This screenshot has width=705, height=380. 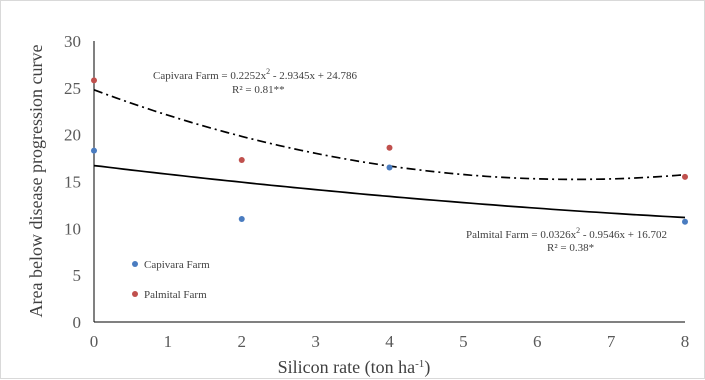 I want to click on legend: Capivara Farm Palmital Farm, so click(x=171, y=280).